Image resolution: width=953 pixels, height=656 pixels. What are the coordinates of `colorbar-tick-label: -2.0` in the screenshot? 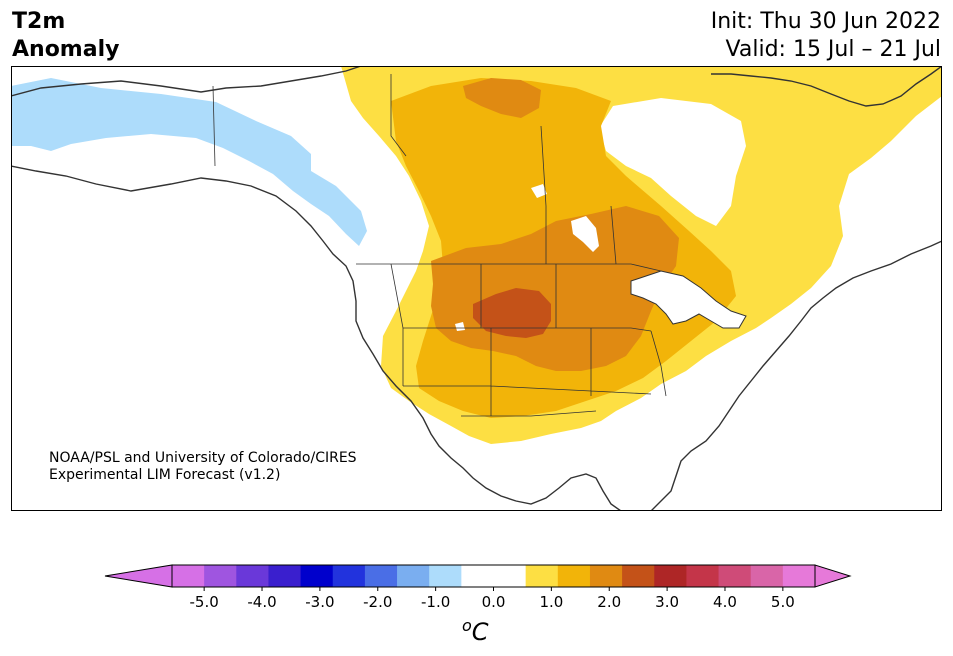 It's located at (377, 602).